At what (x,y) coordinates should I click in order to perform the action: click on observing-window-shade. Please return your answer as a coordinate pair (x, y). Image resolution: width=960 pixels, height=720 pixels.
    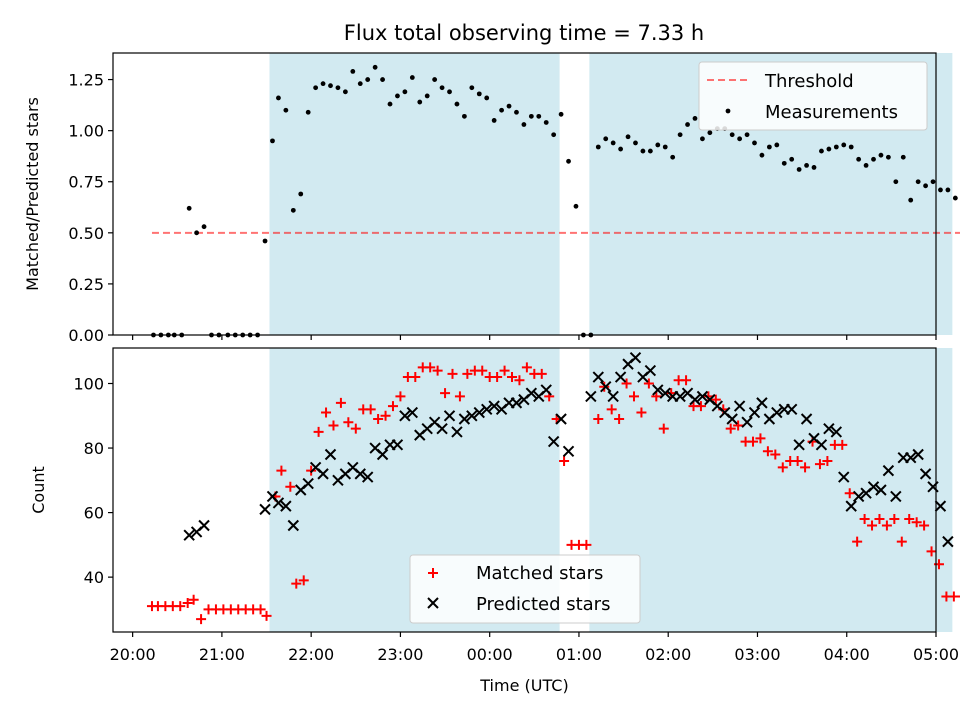
    Looking at the image, I should click on (771, 490).